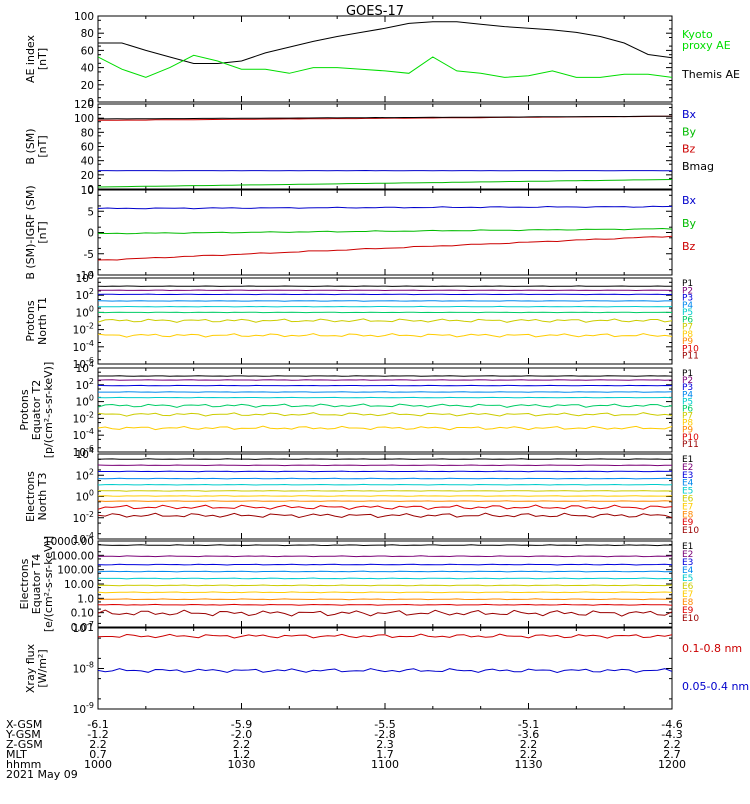  Describe the element at coordinates (385, 286) in the screenshot. I see `series-p1` at that location.